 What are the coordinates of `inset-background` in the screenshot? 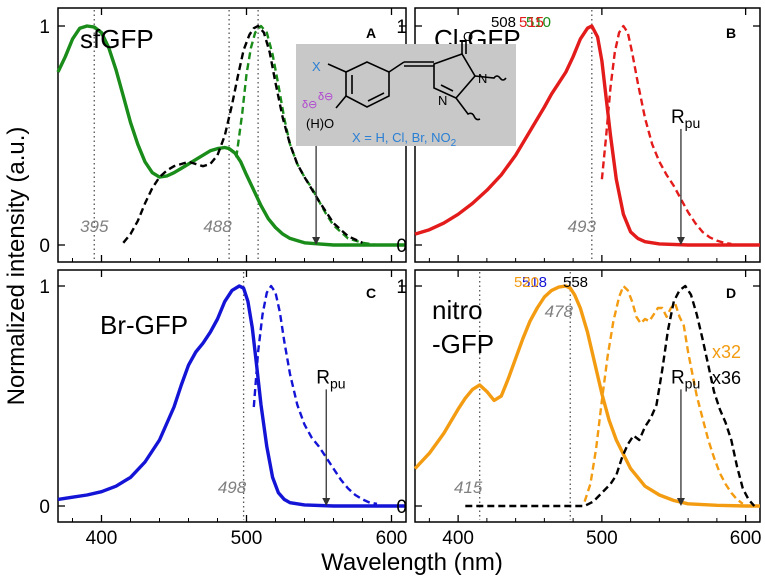 It's located at (406, 95).